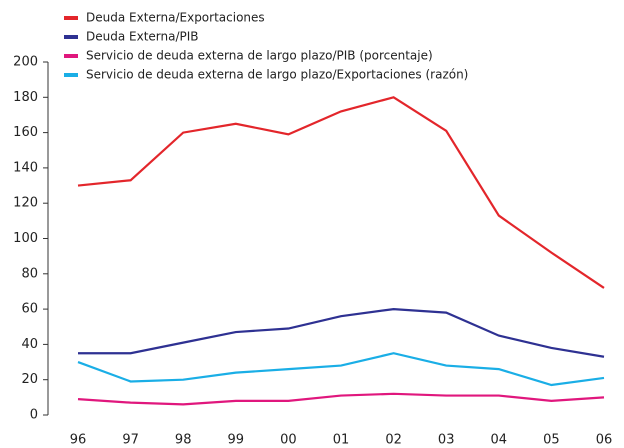 This screenshot has height=448, width=624. What do you see at coordinates (446, 440) in the screenshot?
I see `x-tick-label: 03` at bounding box center [446, 440].